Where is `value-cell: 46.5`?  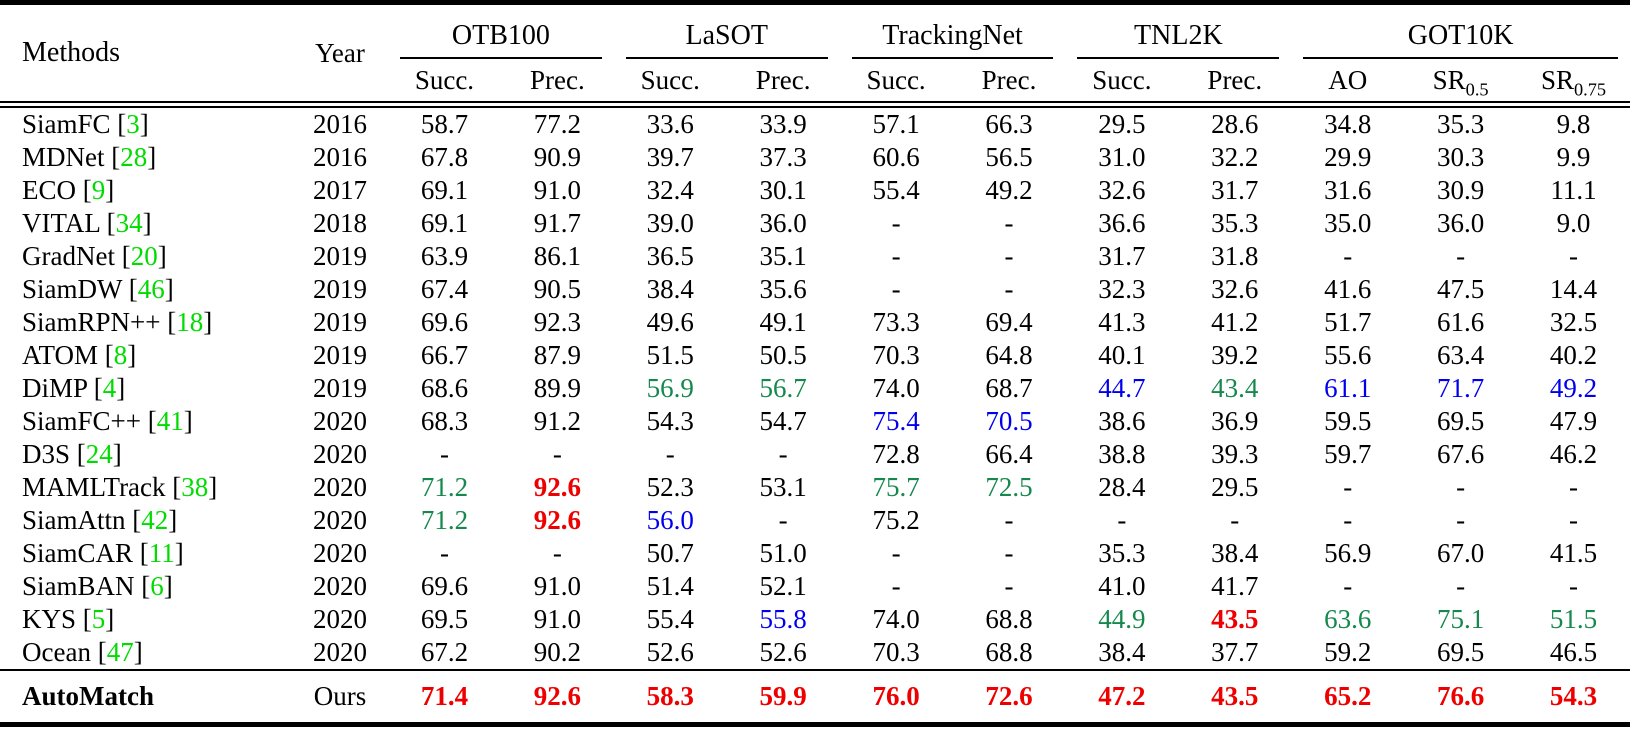
value-cell: 46.5 is located at coordinates (1573, 652).